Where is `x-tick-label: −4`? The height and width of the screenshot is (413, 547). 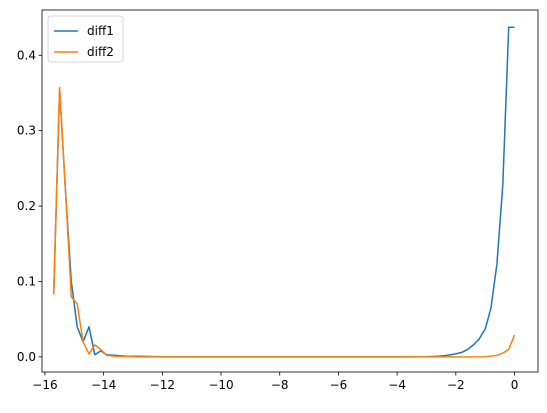 x-tick-label: −4 is located at coordinates (397, 385).